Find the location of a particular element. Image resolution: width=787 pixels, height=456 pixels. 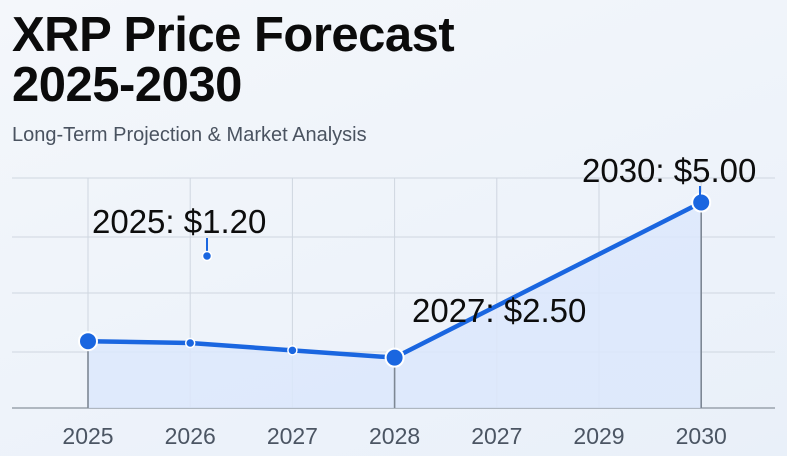

data-label-2025: 2025: $1.20 is located at coordinates (179, 221).